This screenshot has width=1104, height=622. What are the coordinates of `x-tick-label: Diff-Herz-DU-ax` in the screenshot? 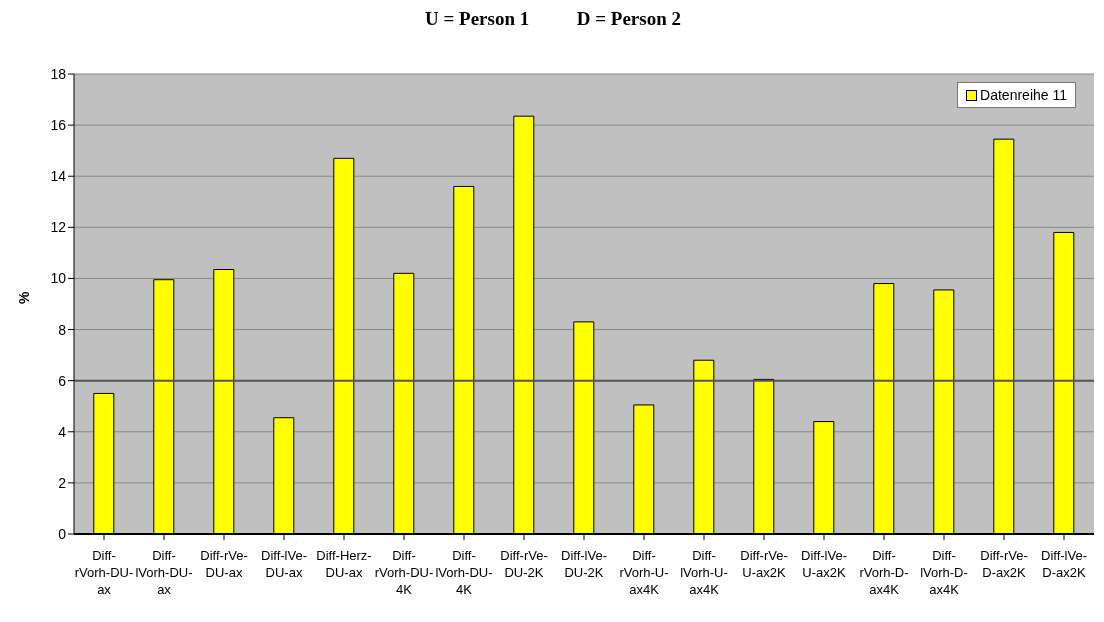 It's located at (344, 564).